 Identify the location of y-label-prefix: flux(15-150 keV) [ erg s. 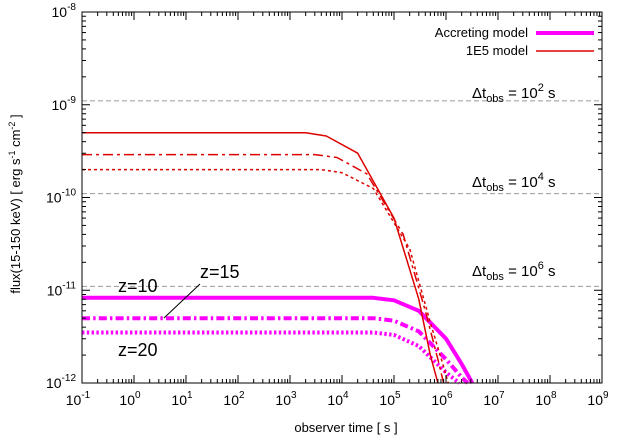
(15, 226).